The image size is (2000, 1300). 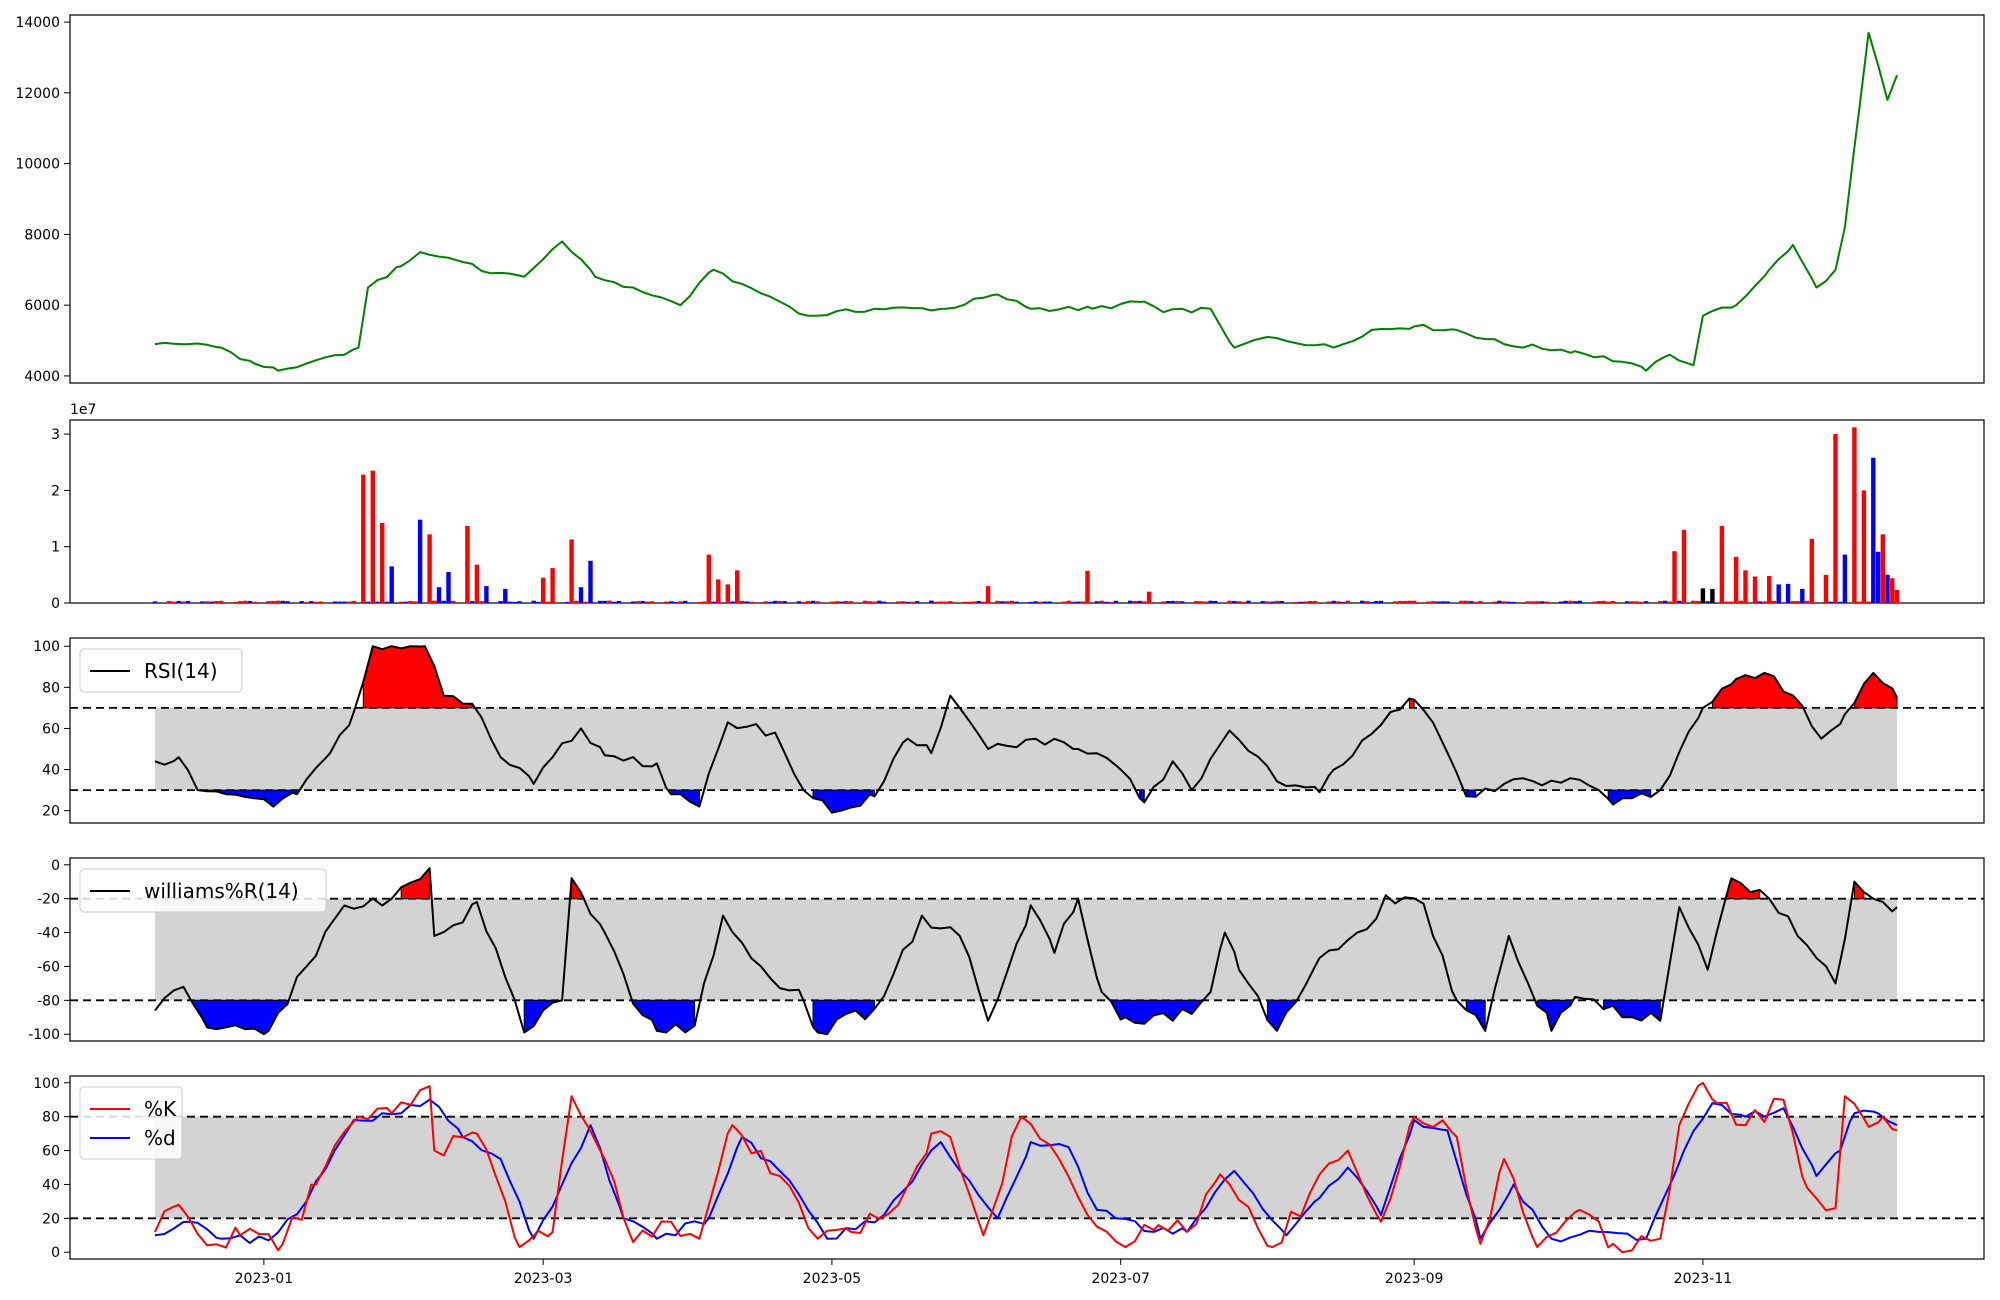 I want to click on y-tick-label: 6000, so click(x=42, y=306).